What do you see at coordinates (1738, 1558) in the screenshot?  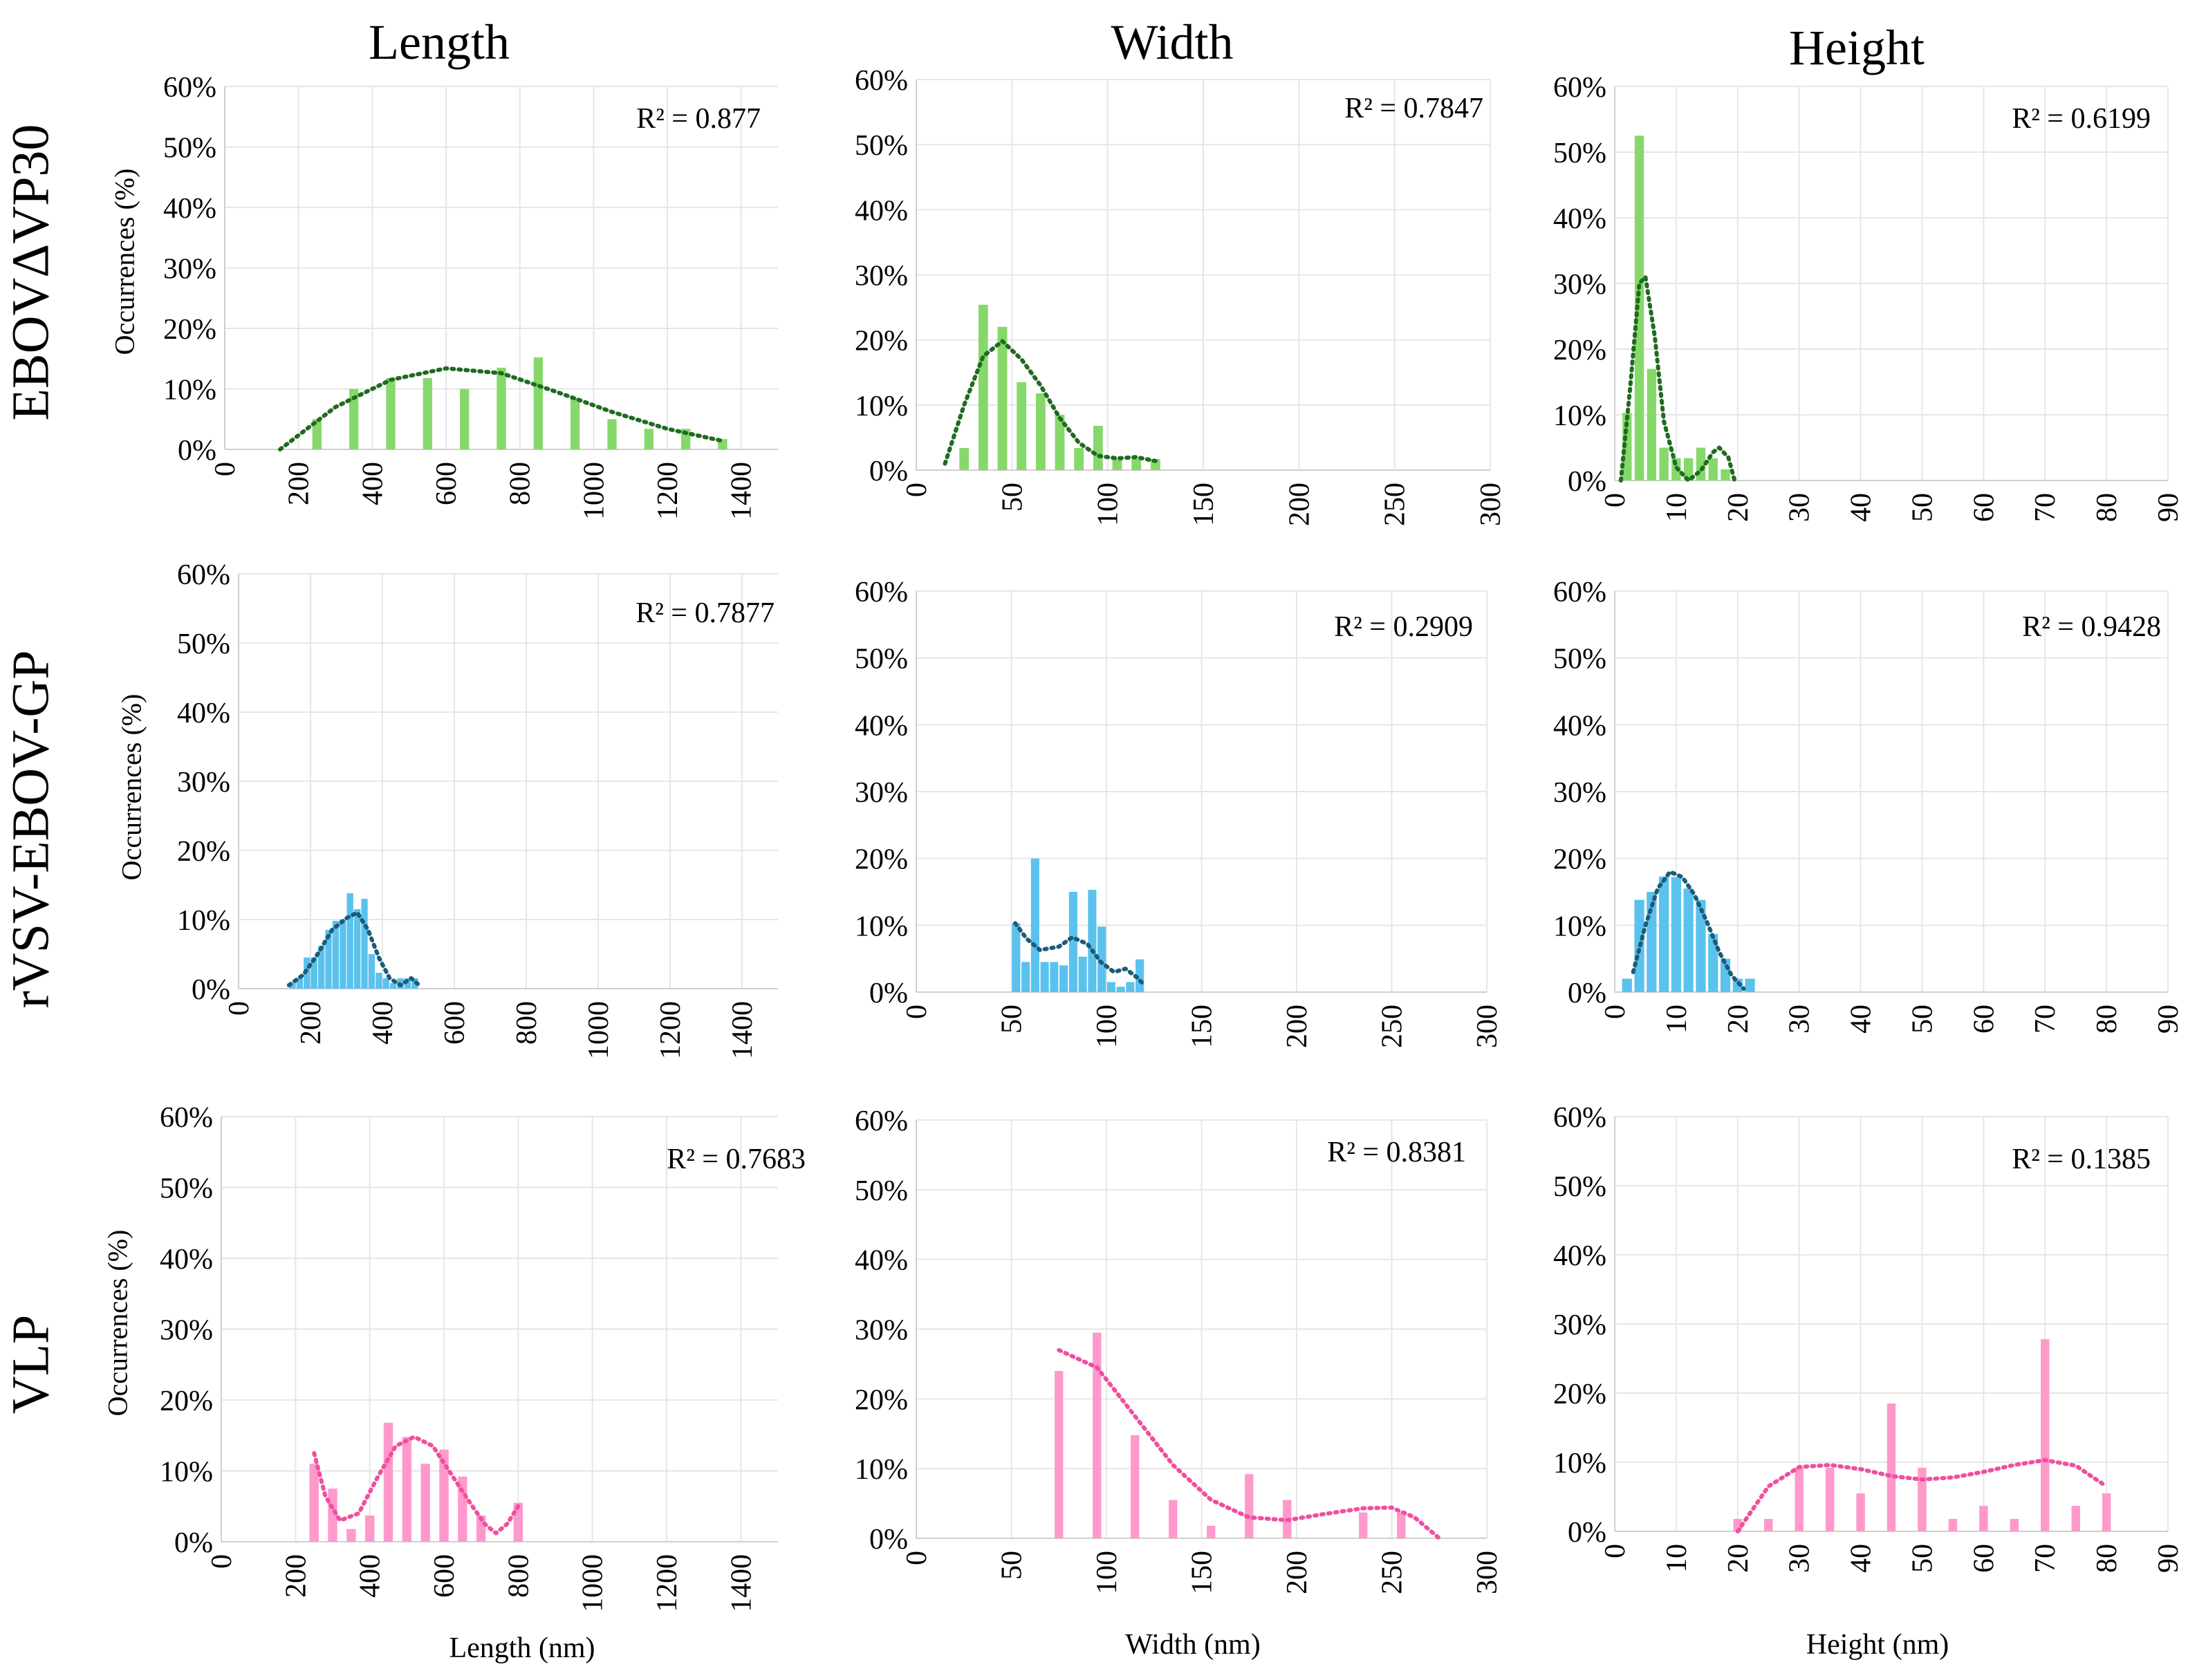 I see `x-tick-label: 20` at bounding box center [1738, 1558].